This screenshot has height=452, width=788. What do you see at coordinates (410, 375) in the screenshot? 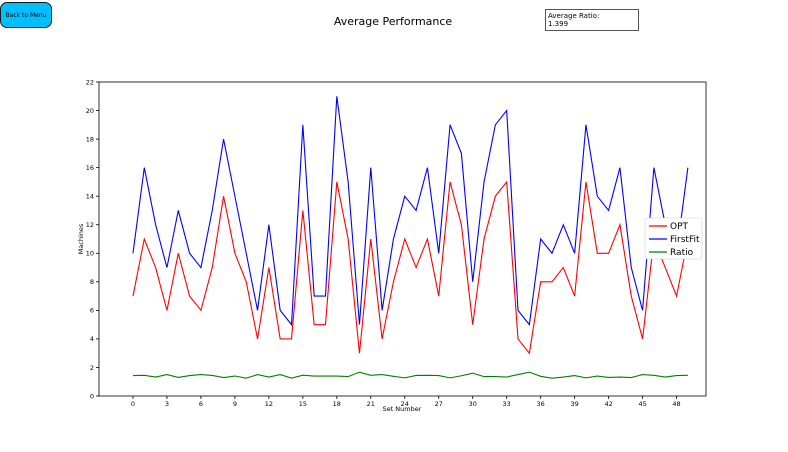
I see `series-line-ratio` at bounding box center [410, 375].